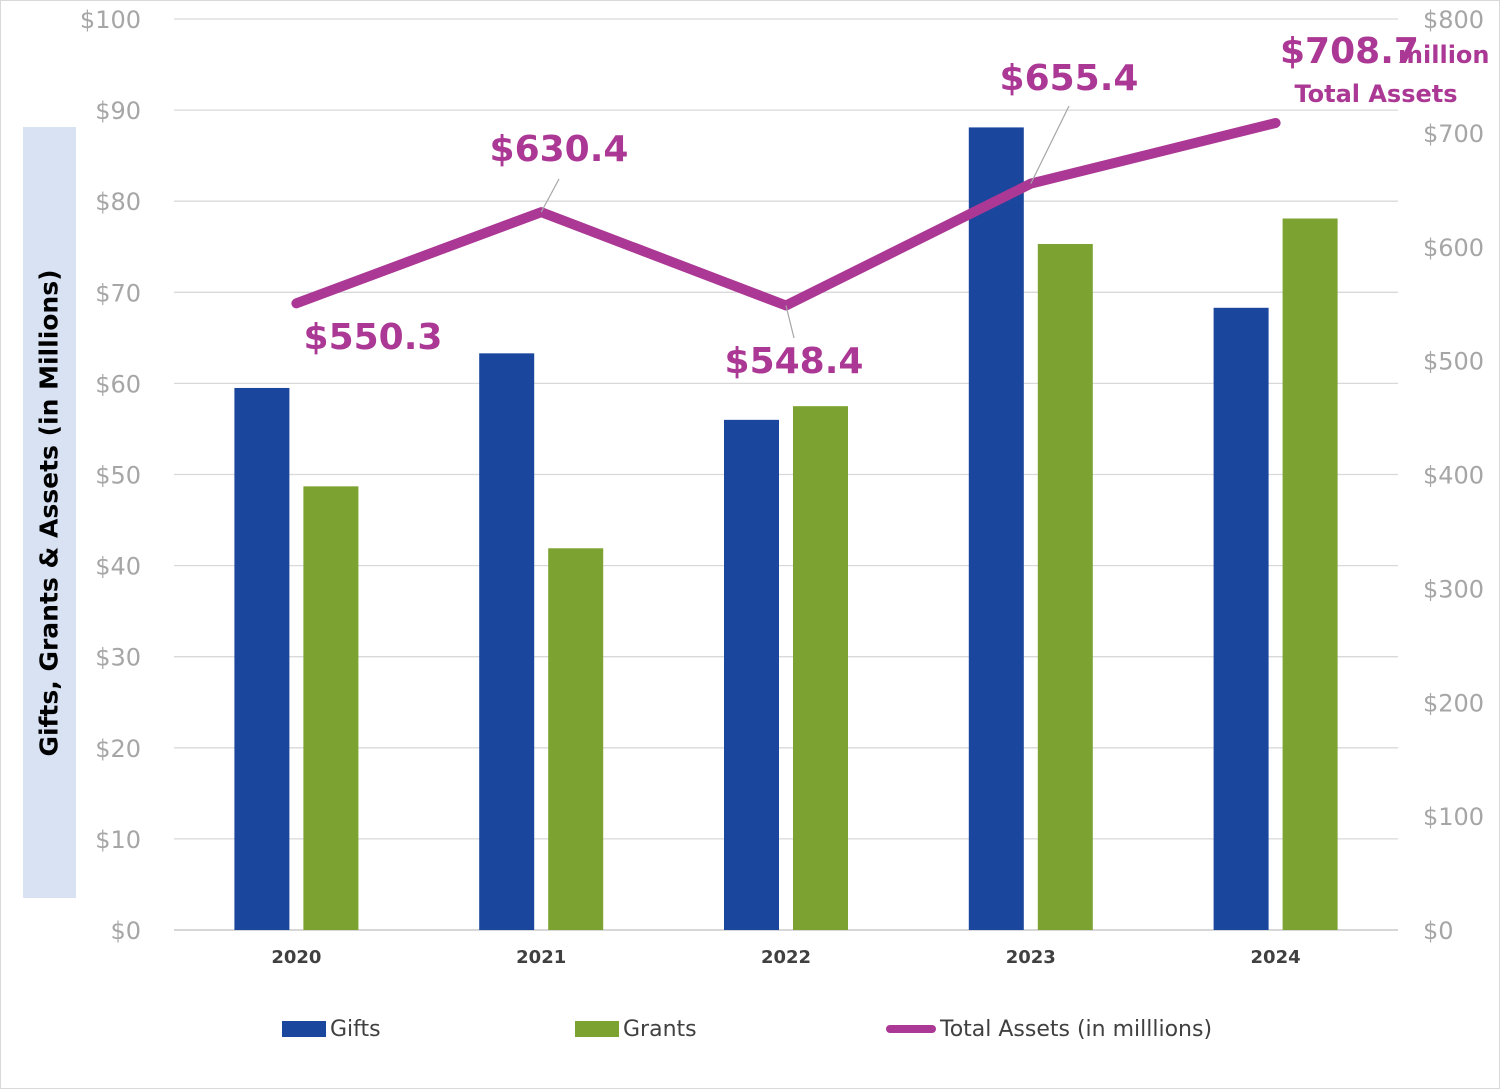 Image resolution: width=1500 pixels, height=1089 pixels. What do you see at coordinates (118, 749) in the screenshot?
I see `y-tick-label: $20` at bounding box center [118, 749].